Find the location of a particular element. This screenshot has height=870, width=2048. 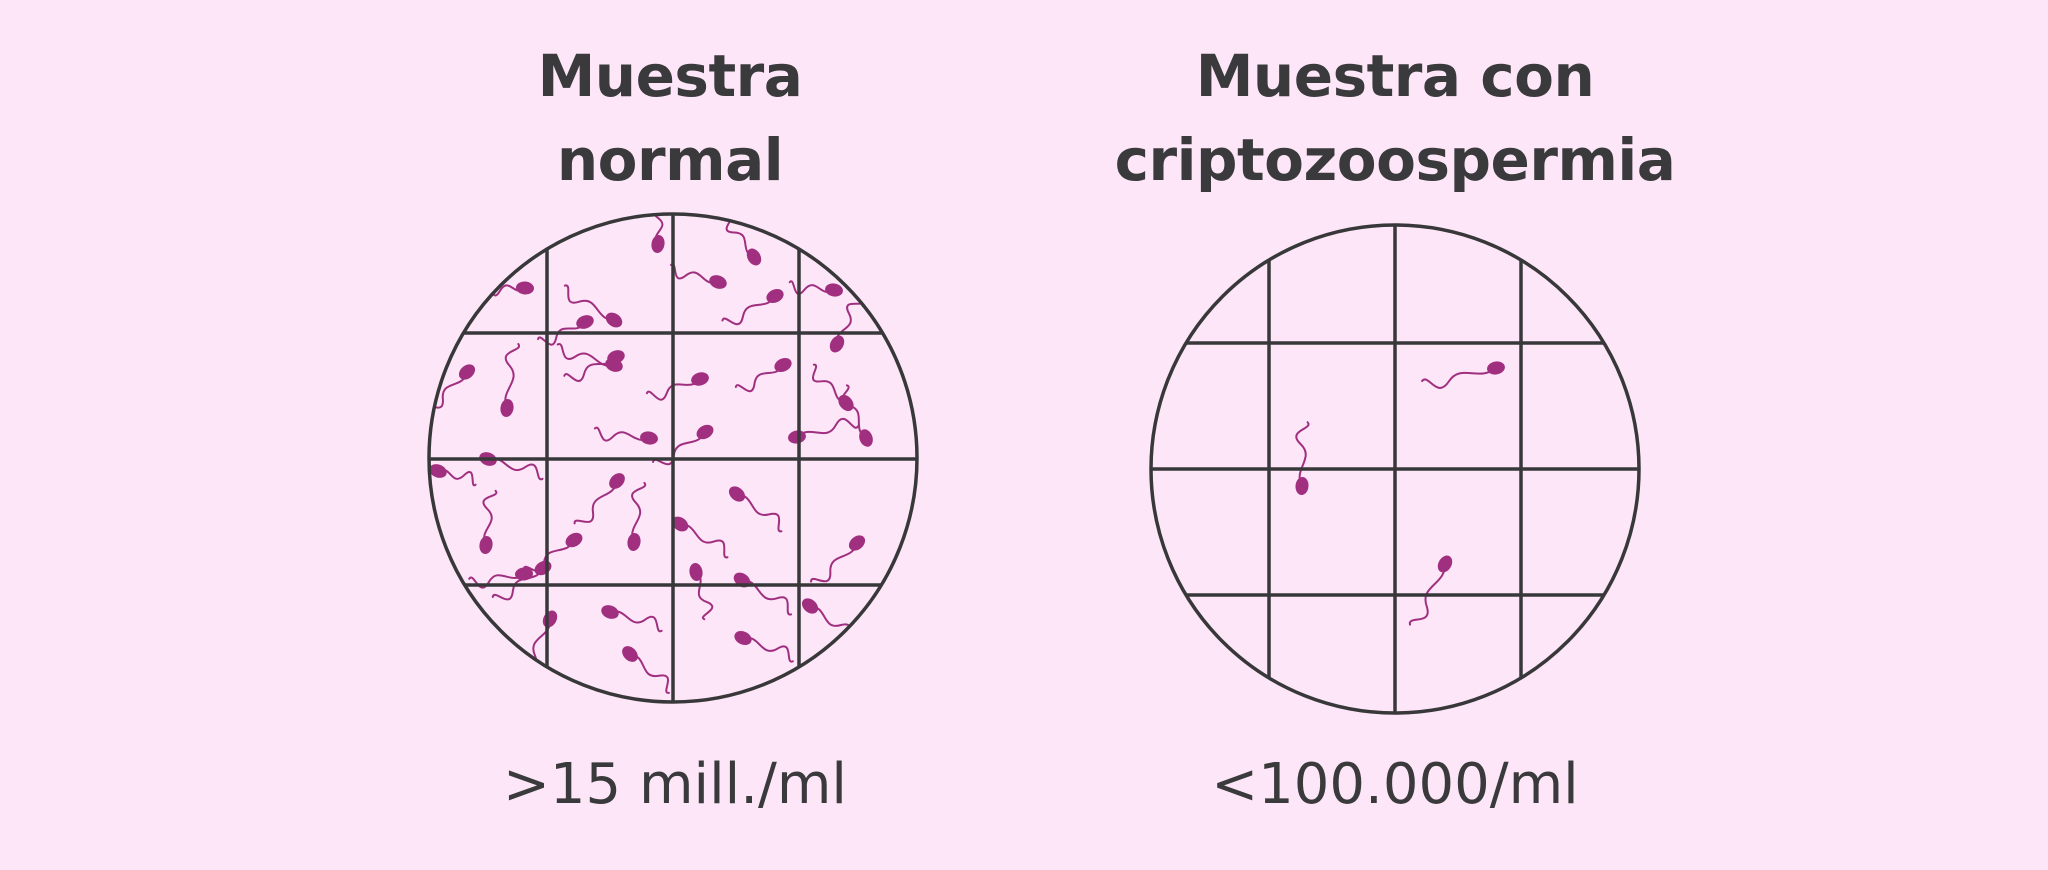

normal-sample-sperm-group is located at coordinates (651, 454).